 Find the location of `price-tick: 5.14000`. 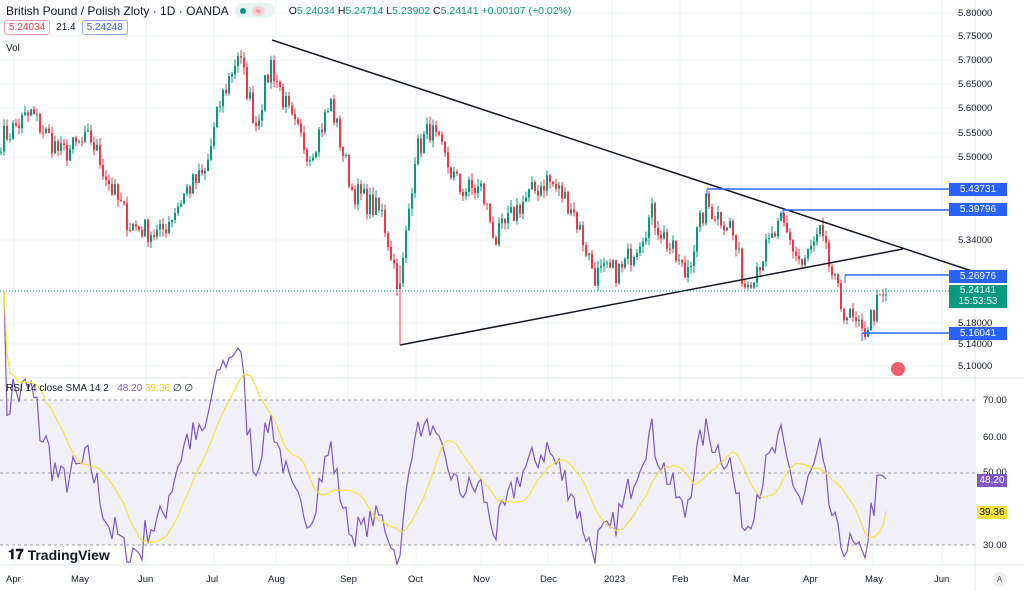

price-tick: 5.14000 is located at coordinates (975, 344).